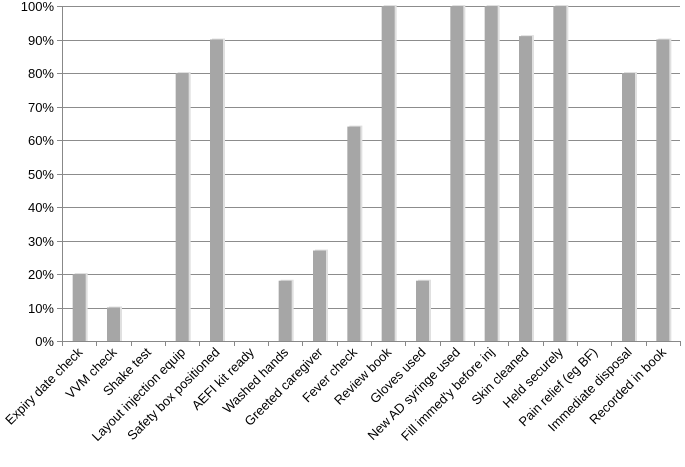 The width and height of the screenshot is (685, 467). What do you see at coordinates (41, 308) in the screenshot?
I see `y-tick-label: 10%` at bounding box center [41, 308].